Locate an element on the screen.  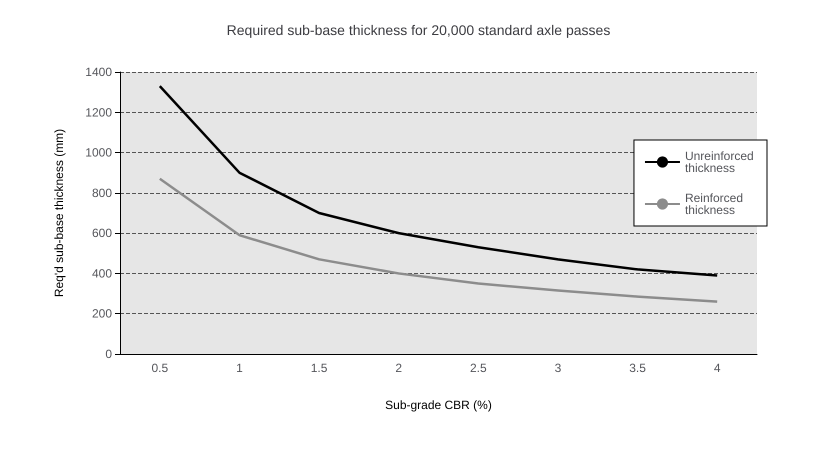
y-tick-label: 1200 is located at coordinates (98, 112).